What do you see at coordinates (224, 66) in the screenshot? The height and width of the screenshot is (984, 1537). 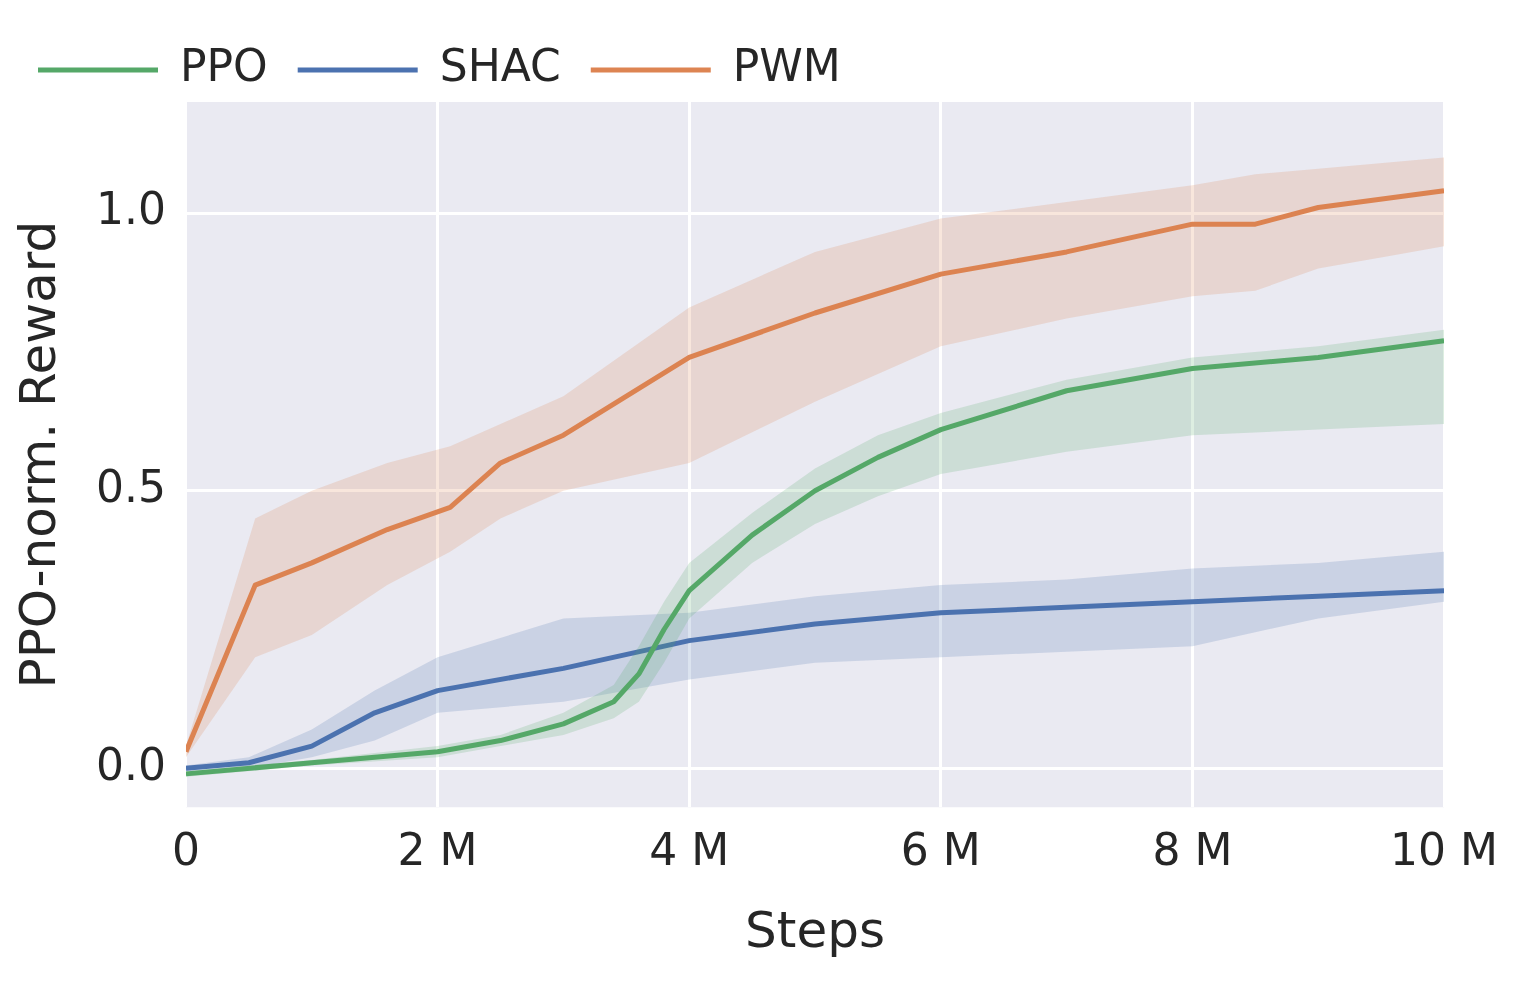 I see `legend-label: PPO` at bounding box center [224, 66].